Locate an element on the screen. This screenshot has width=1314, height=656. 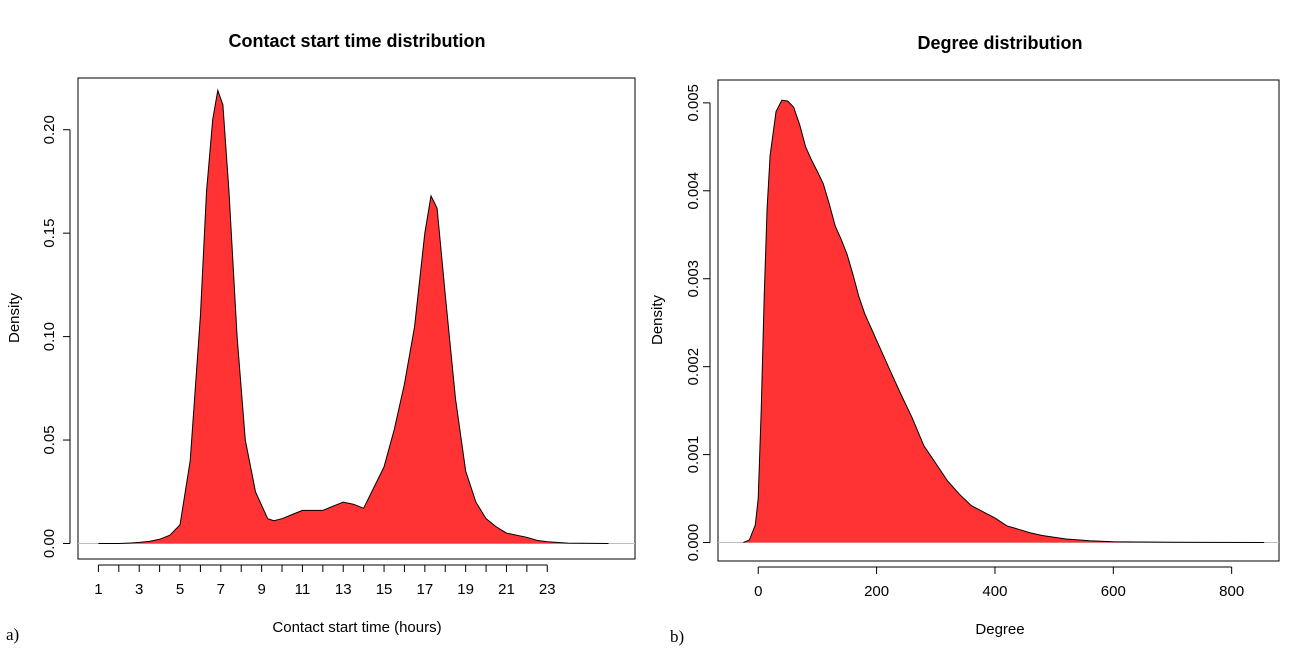
chart-title-a: Contact start time distribution is located at coordinates (356, 41).